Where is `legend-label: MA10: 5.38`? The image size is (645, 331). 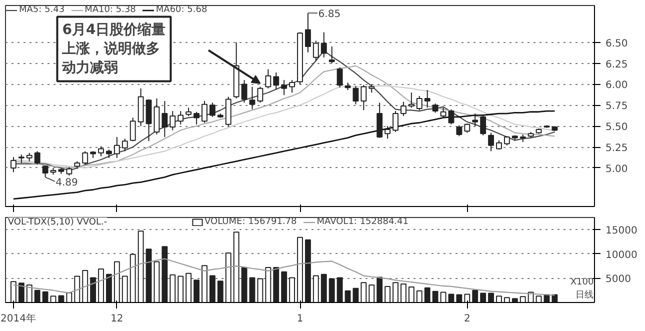
legend-label: MA10: 5.38 is located at coordinates (110, 10).